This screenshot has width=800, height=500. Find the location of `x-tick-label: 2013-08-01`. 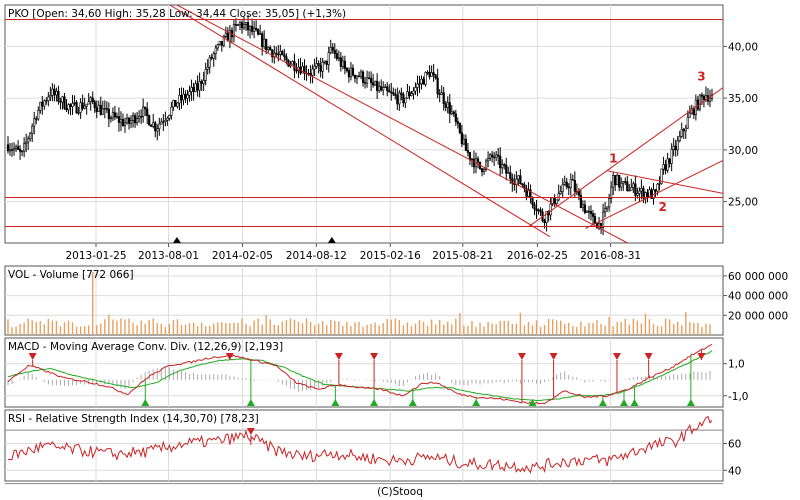

x-tick-label: 2013-08-01 is located at coordinates (168, 256).